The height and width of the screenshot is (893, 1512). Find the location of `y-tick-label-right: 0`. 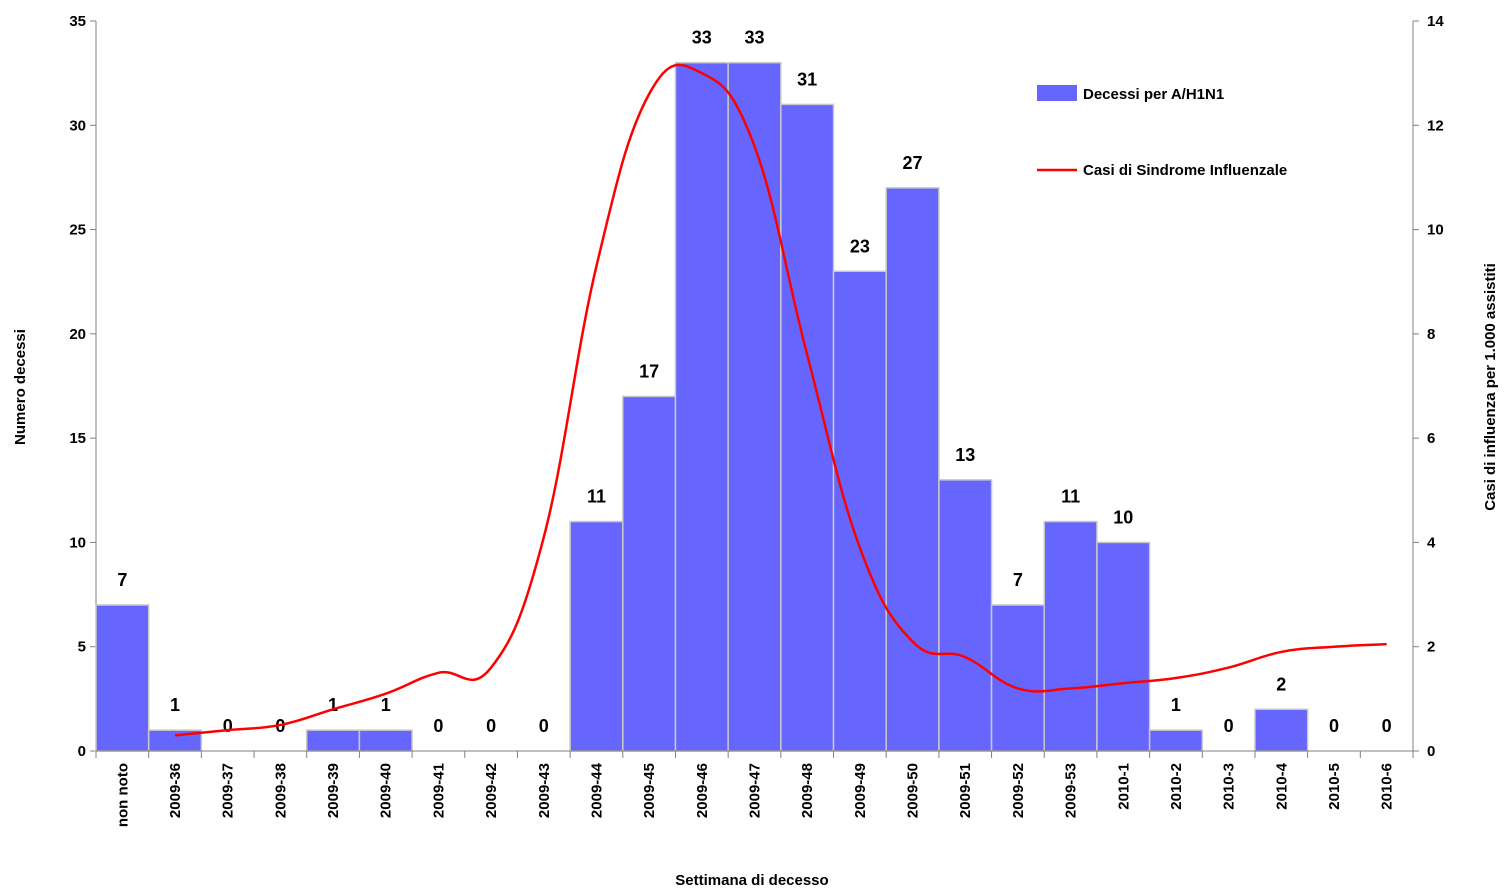

y-tick-label-right: 0 is located at coordinates (1431, 751).